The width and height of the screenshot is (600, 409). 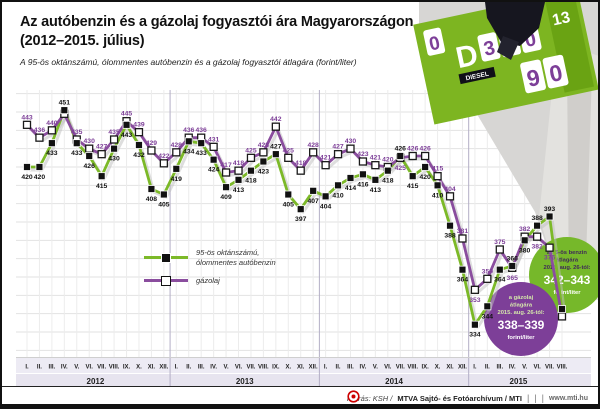 What do you see at coordinates (521, 325) in the screenshot?
I see `gazolaj-bubble-value: 338–339` at bounding box center [521, 325].